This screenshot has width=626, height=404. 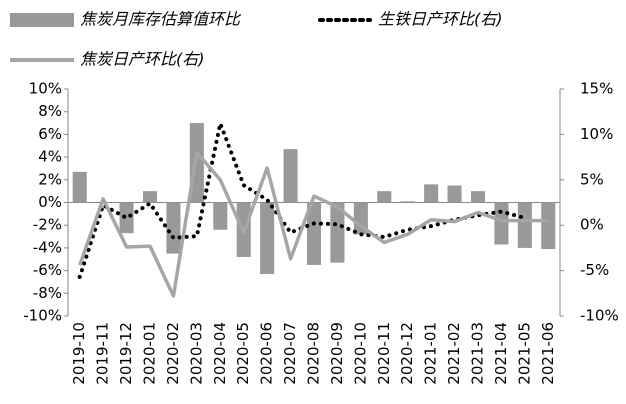 What do you see at coordinates (290, 353) in the screenshot?
I see `x-tick-label: 2020-07` at bounding box center [290, 353].